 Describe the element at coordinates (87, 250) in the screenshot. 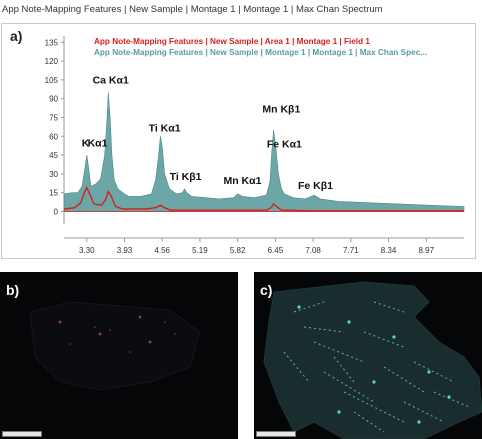

I see `x-tick-label: 3.30` at that location.